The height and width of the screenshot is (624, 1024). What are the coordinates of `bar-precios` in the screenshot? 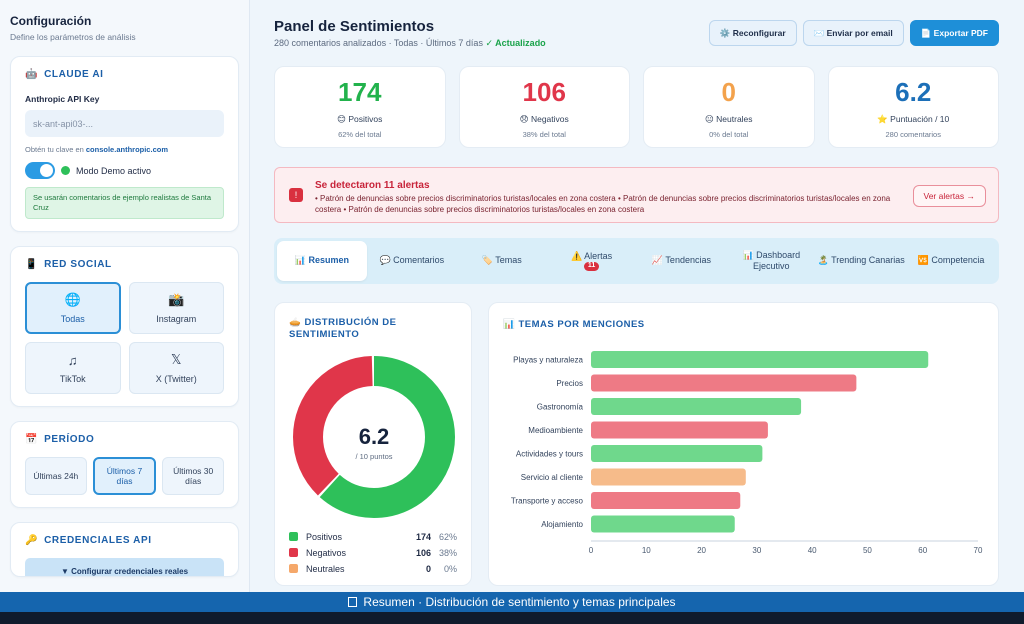 It's located at (724, 383).